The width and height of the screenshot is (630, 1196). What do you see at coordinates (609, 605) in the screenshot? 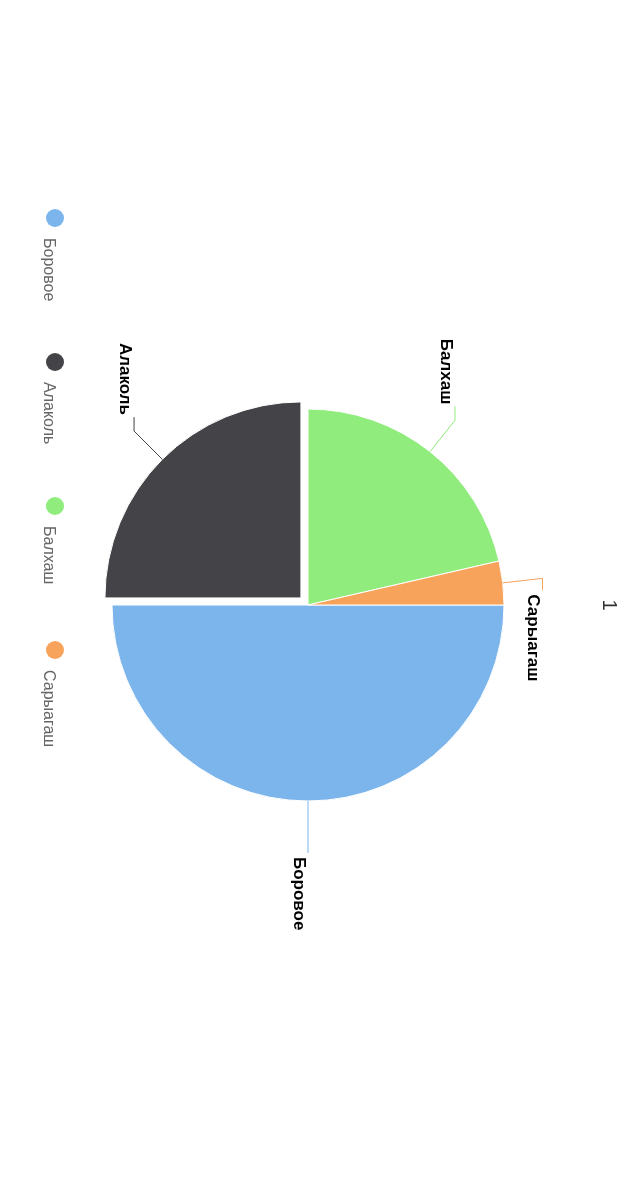
I see `text: 1` at bounding box center [609, 605].